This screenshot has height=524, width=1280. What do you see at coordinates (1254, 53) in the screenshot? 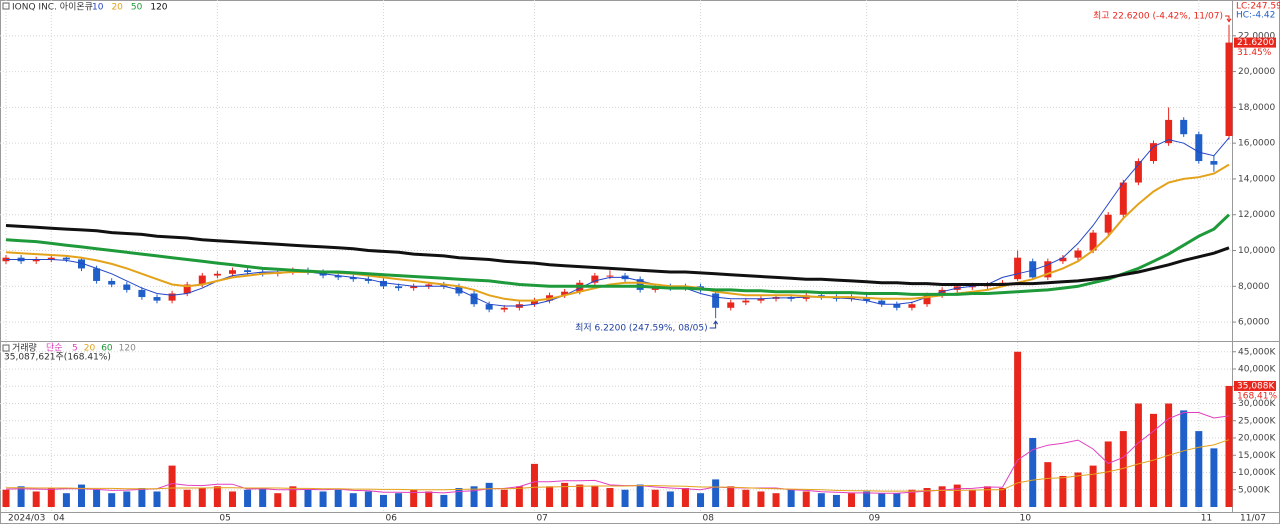
I see `last-price-change: 31.45%` at bounding box center [1254, 53].